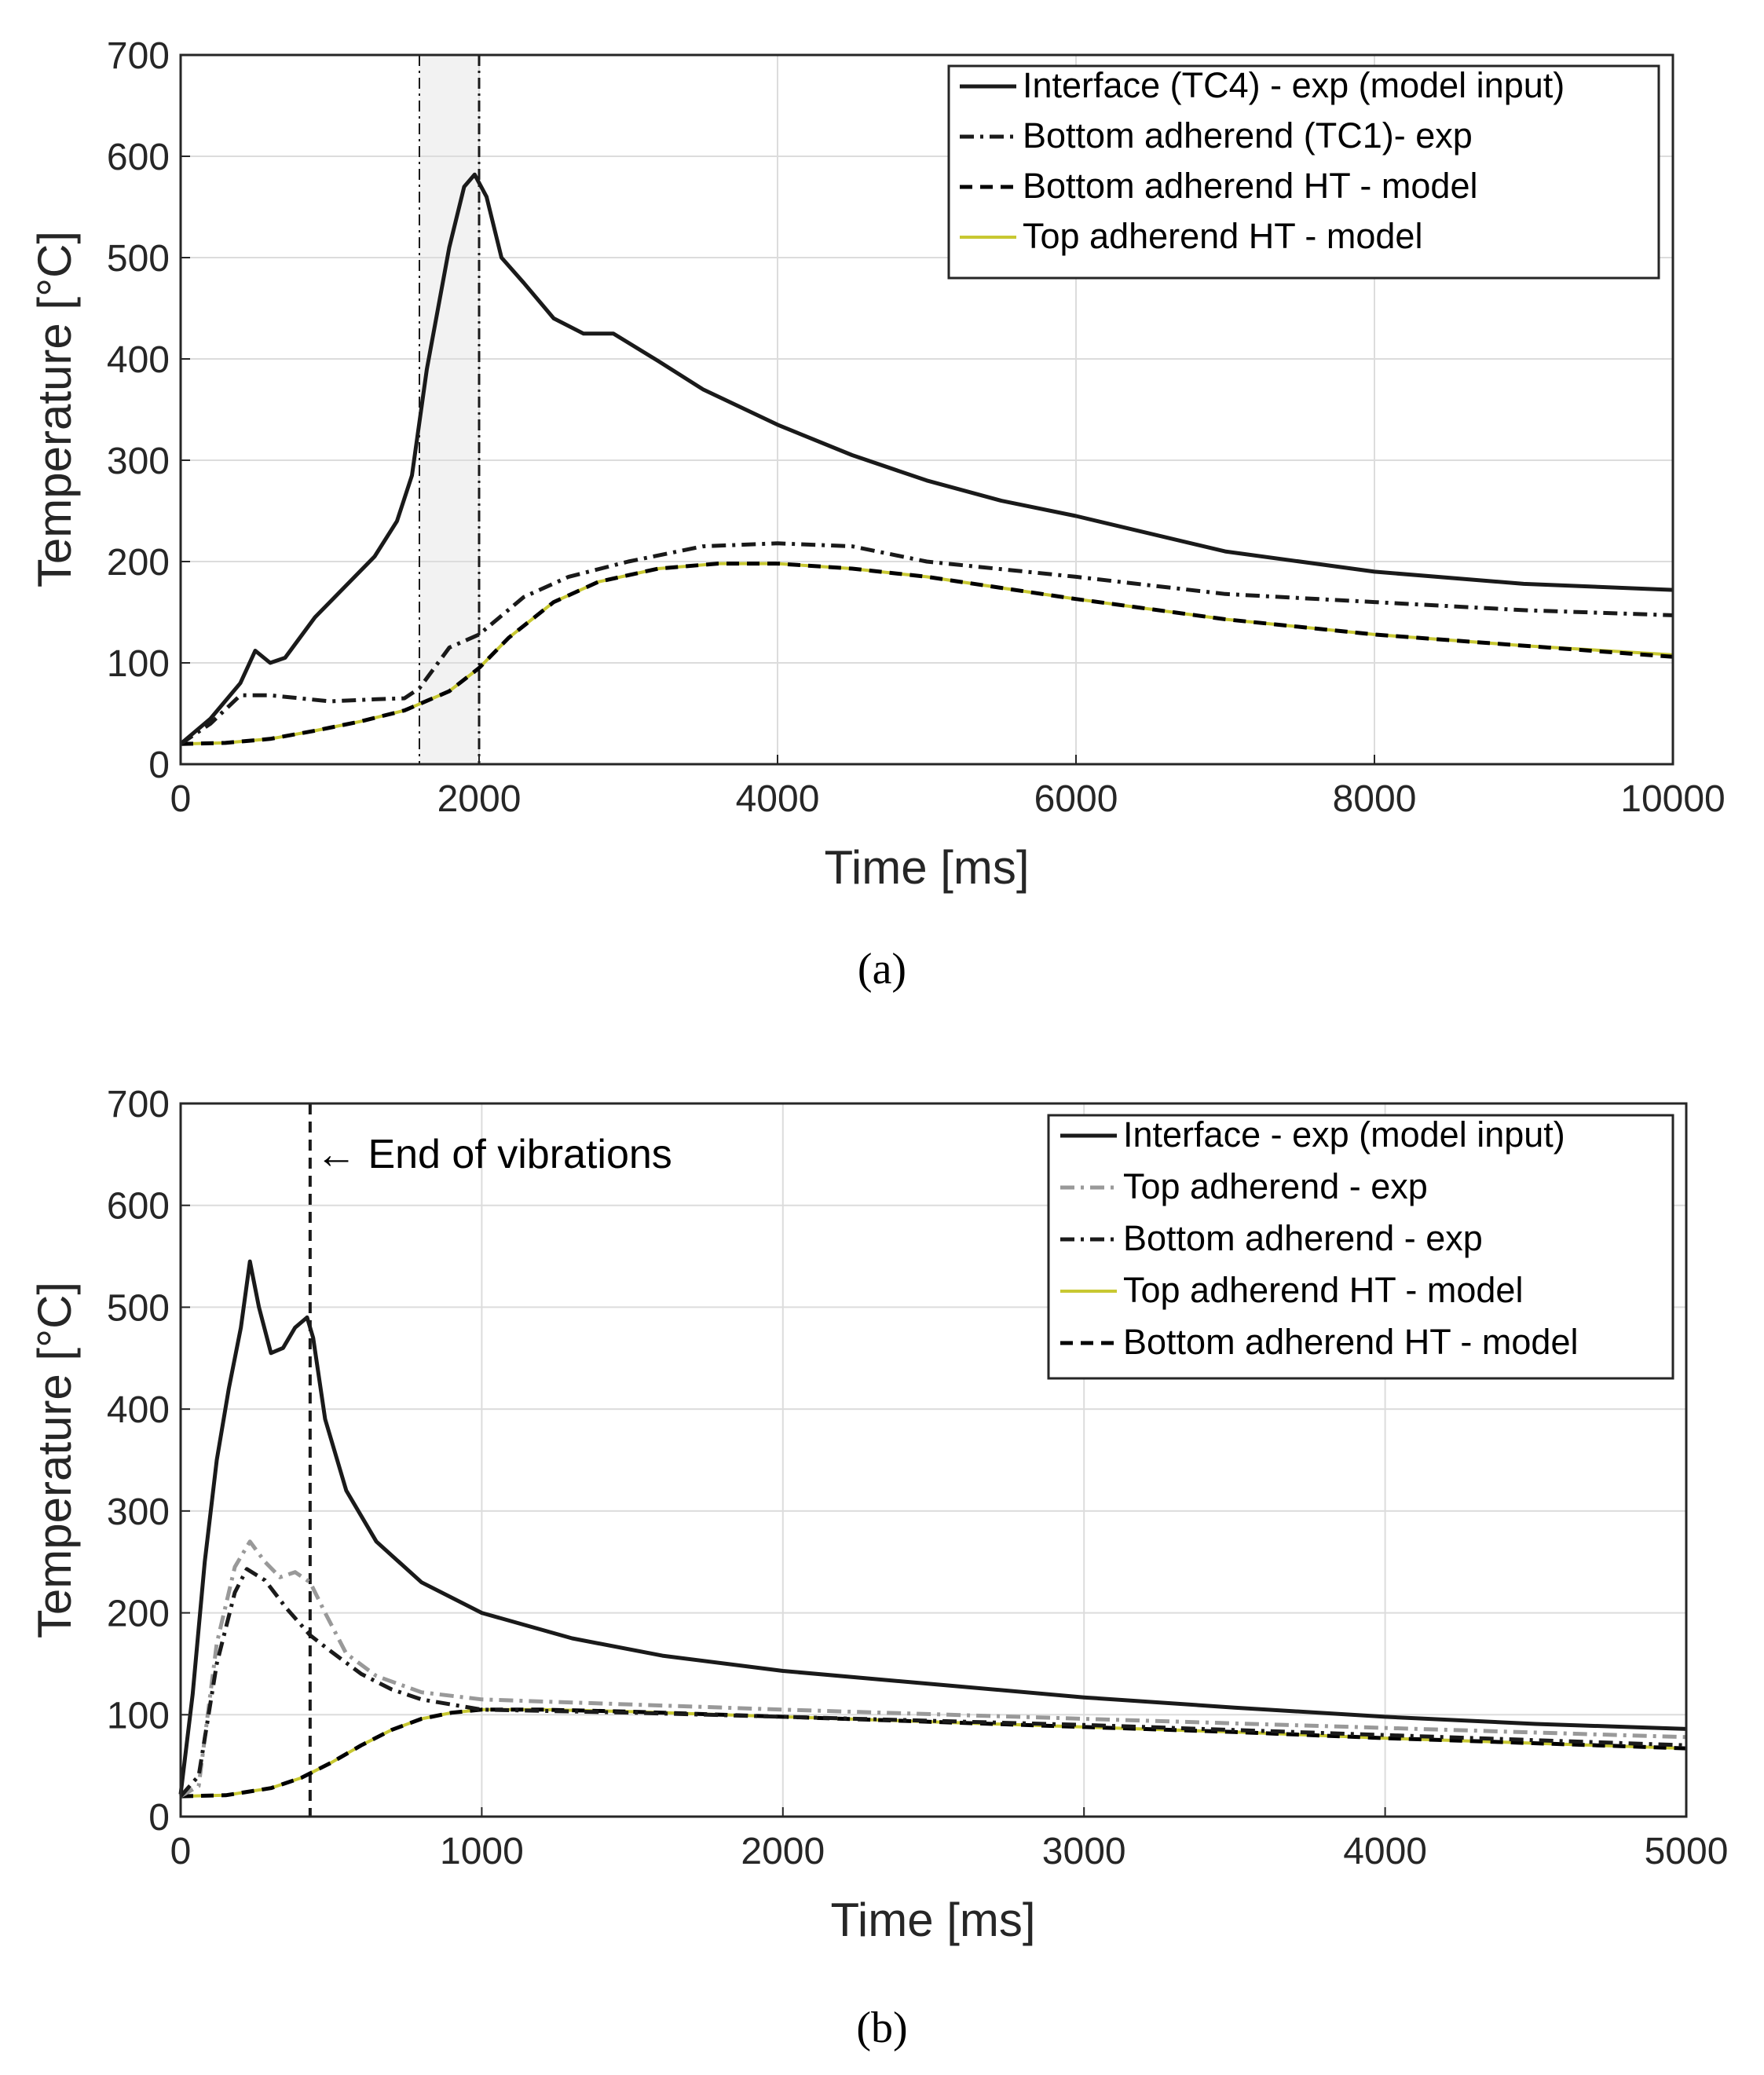  Describe the element at coordinates (494, 1154) in the screenshot. I see `end-of-vibrations-annotation: ← End of vibrations` at that location.